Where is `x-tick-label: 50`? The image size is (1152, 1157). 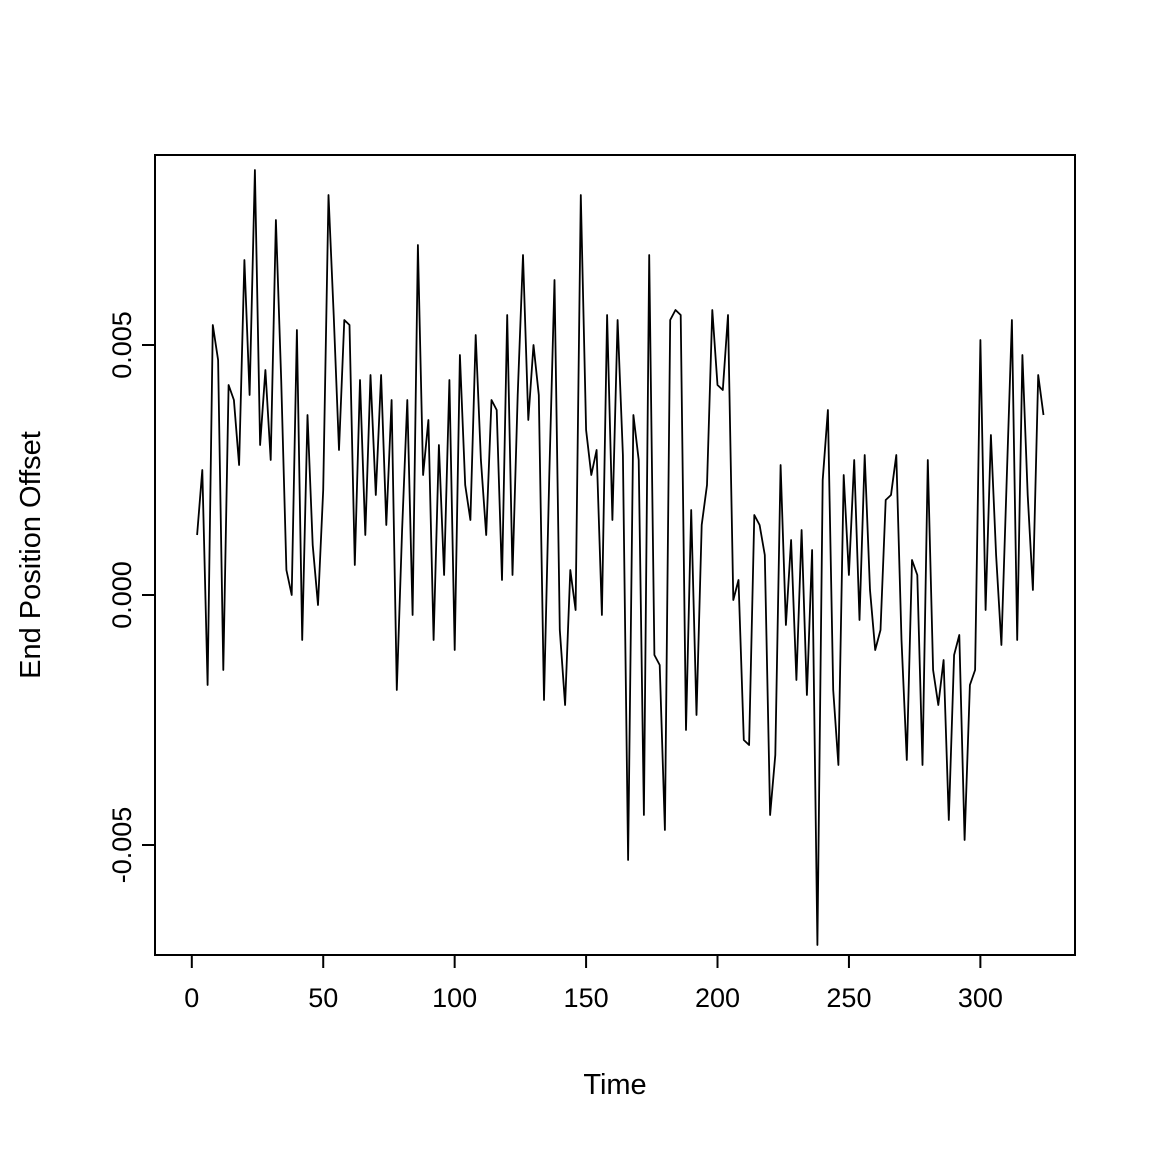 x-tick-label: 50 is located at coordinates (323, 998).